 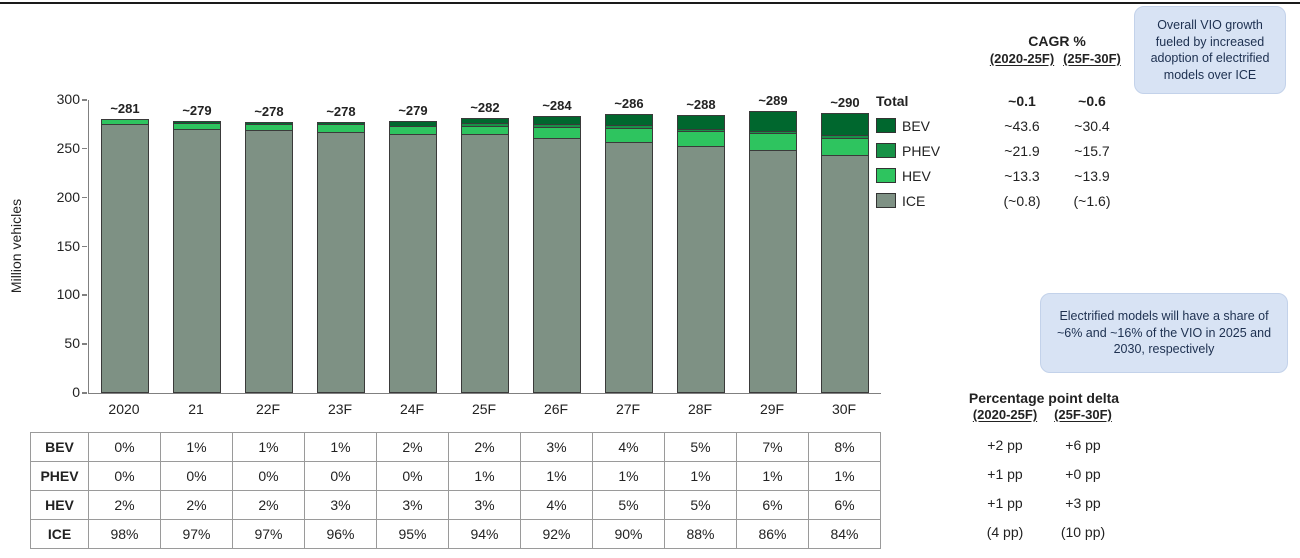 What do you see at coordinates (1092, 150) in the screenshot?
I see `cagr-value: ~15.7` at bounding box center [1092, 150].